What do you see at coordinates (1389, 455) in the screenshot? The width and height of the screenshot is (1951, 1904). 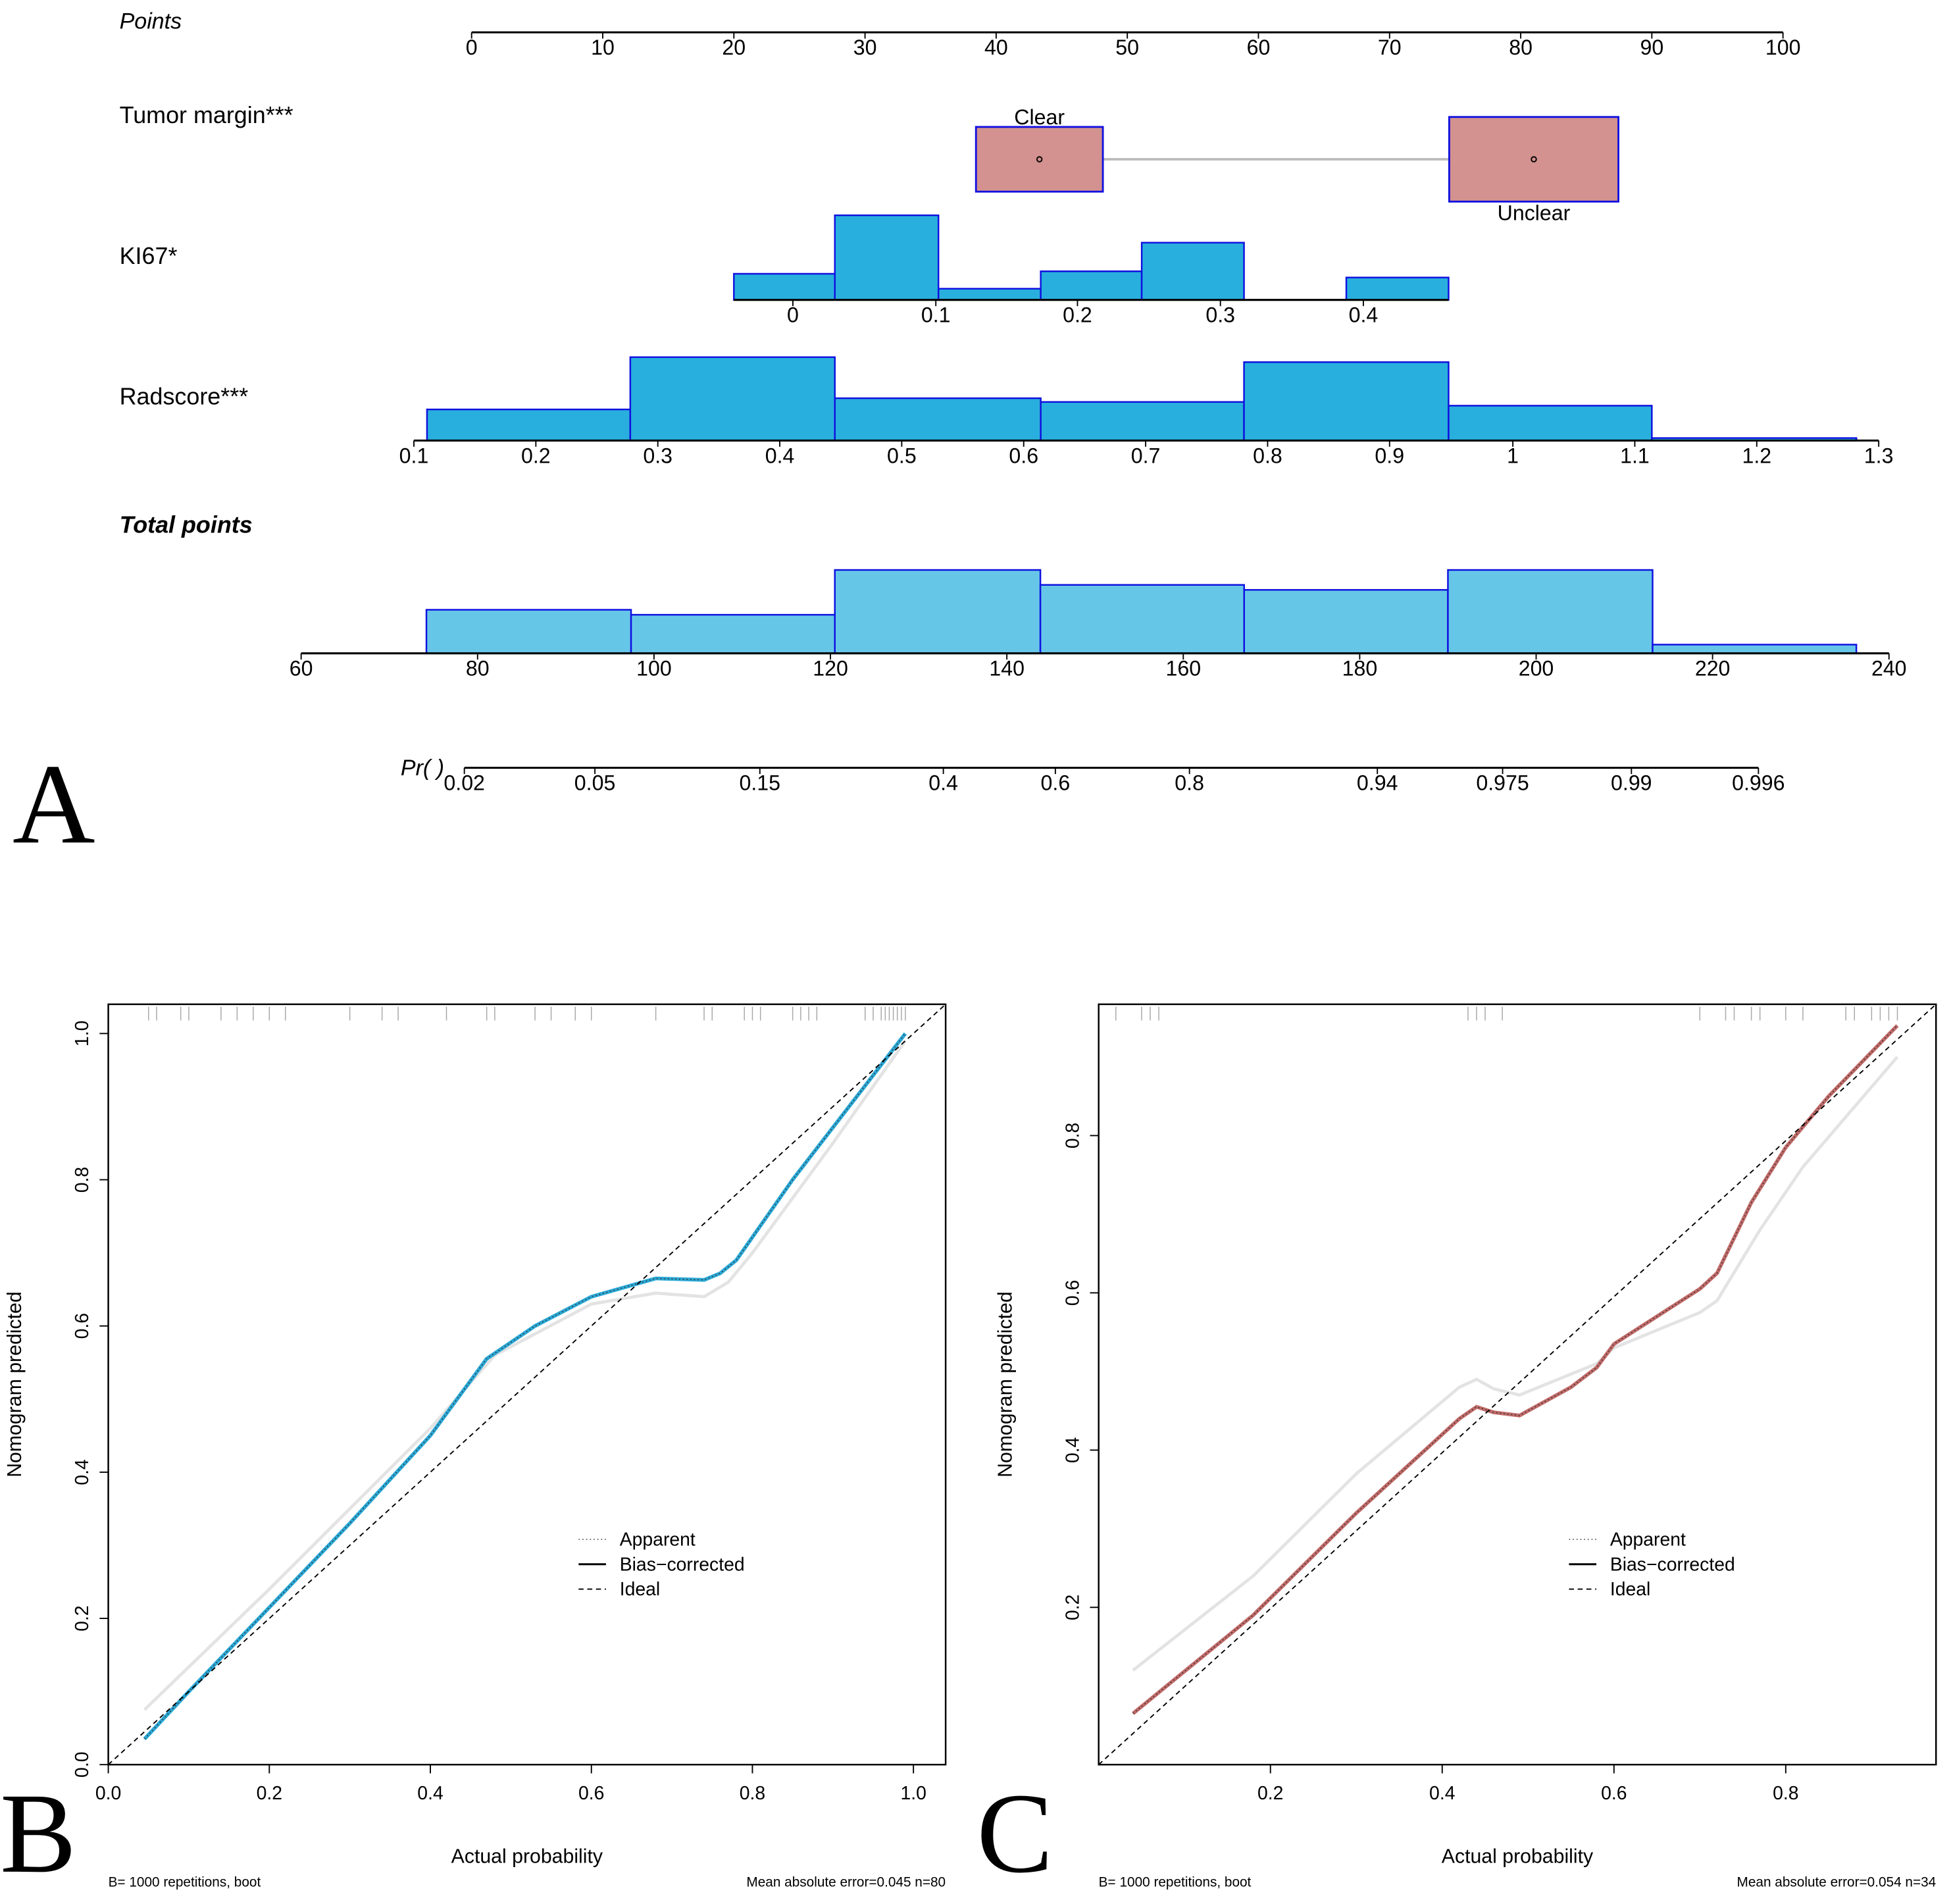 I see `radscore-tick-label: 0.9` at bounding box center [1389, 455].